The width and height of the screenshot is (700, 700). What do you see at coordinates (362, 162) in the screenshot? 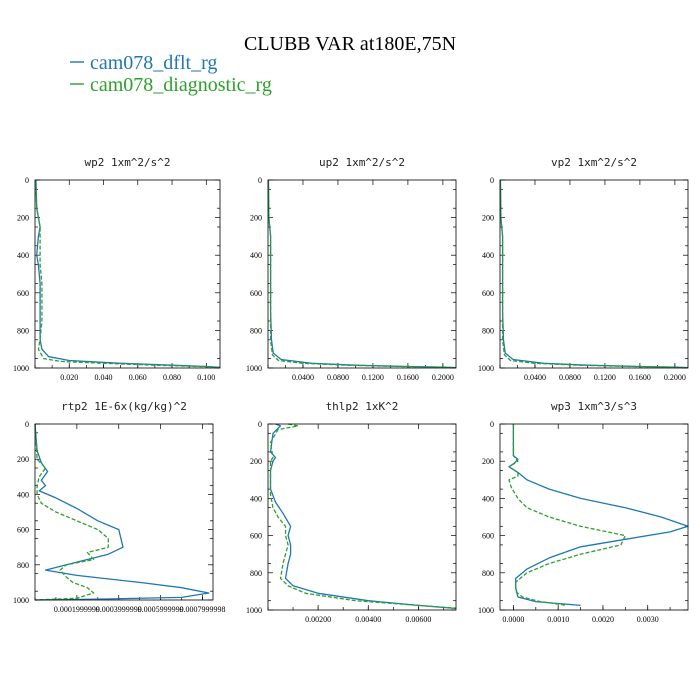
I see `subplot-title: up2 1xm^2/s^2` at bounding box center [362, 162].